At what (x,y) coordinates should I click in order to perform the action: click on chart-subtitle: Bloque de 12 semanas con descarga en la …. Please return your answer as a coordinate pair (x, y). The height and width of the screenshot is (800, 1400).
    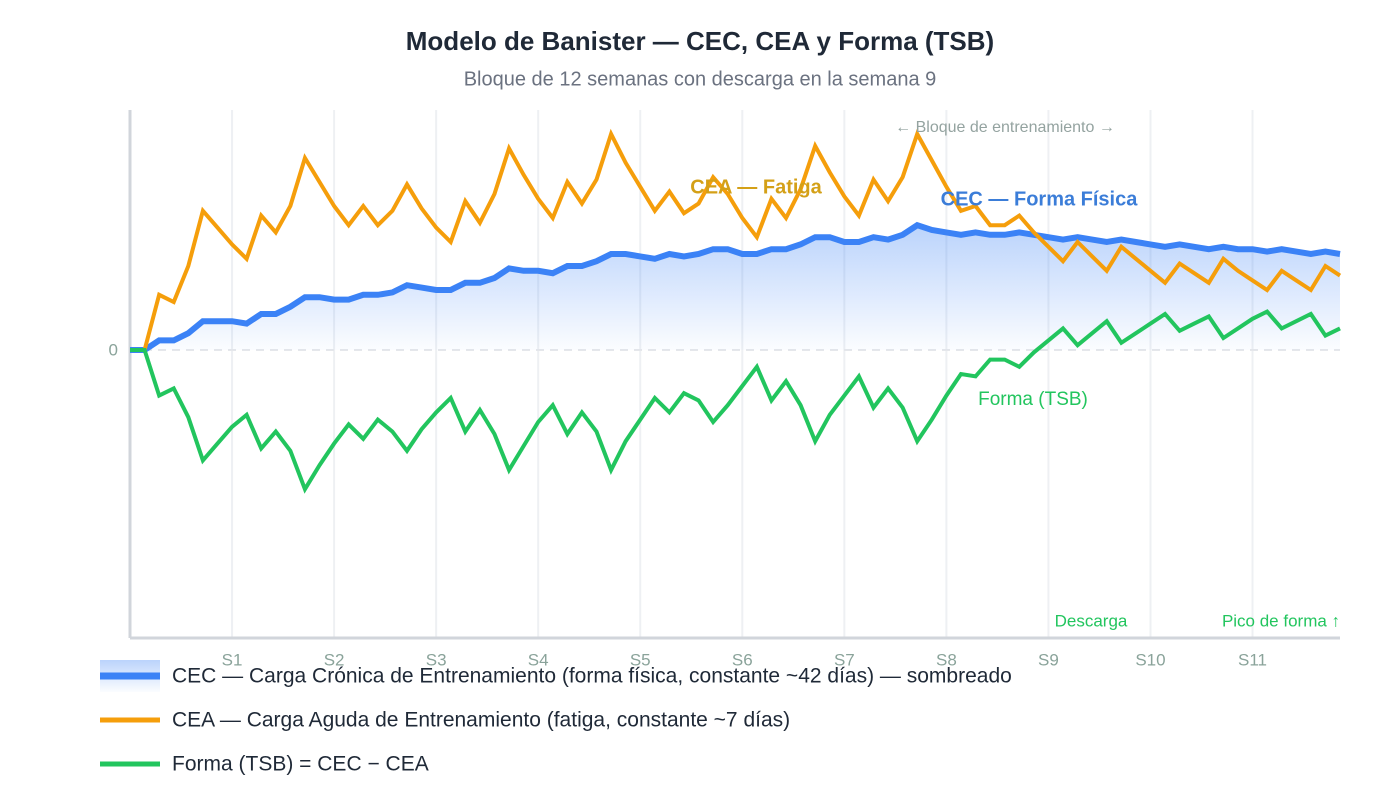
    Looking at the image, I should click on (700, 79).